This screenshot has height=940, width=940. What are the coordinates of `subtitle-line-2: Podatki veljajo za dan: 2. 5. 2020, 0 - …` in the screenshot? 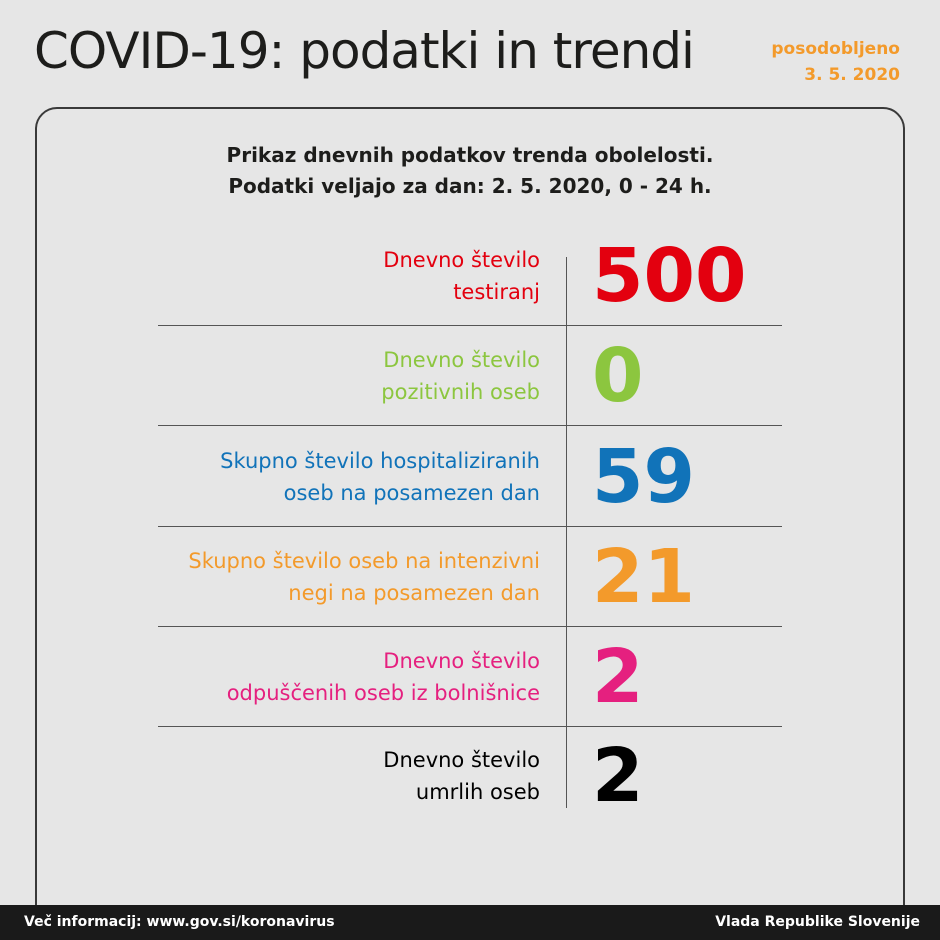 It's located at (470, 186).